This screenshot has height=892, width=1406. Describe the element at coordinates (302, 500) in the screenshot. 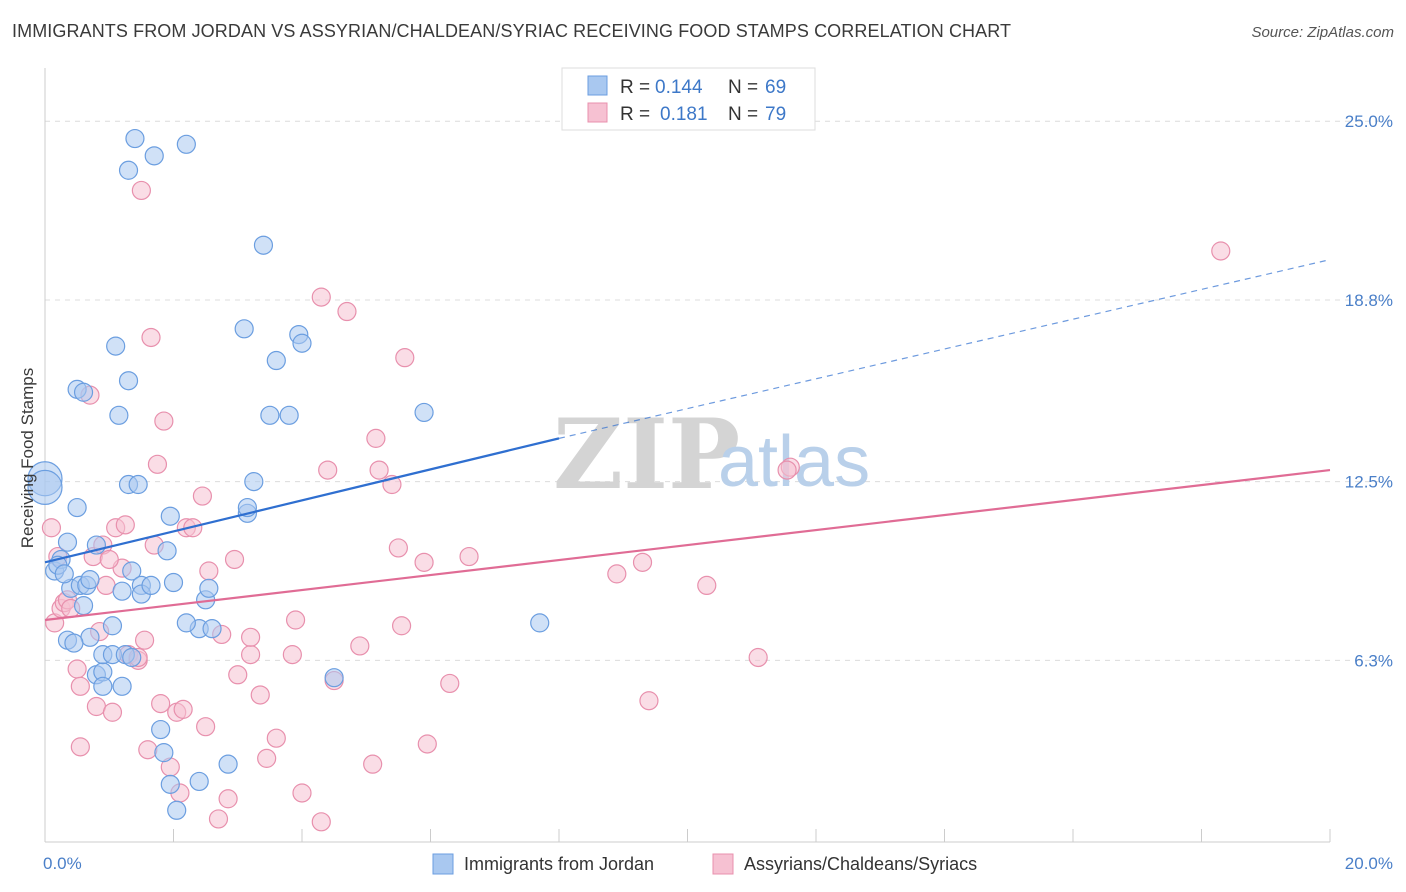

I see `jordan-trend-line` at that location.